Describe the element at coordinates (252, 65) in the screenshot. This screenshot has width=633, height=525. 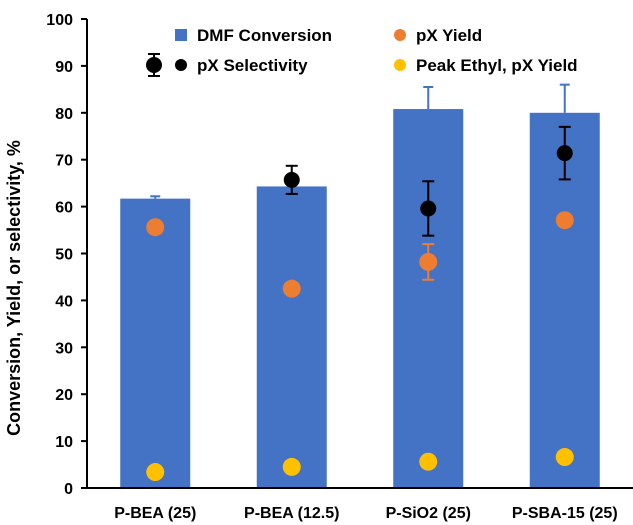
I see `legend-label: pX Selectivity` at that location.